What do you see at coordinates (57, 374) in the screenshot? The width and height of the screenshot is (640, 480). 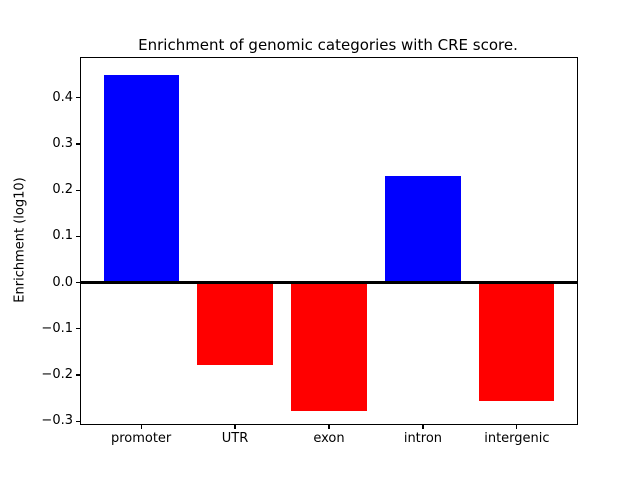 I see `y-tick-label: −0.2` at bounding box center [57, 374].